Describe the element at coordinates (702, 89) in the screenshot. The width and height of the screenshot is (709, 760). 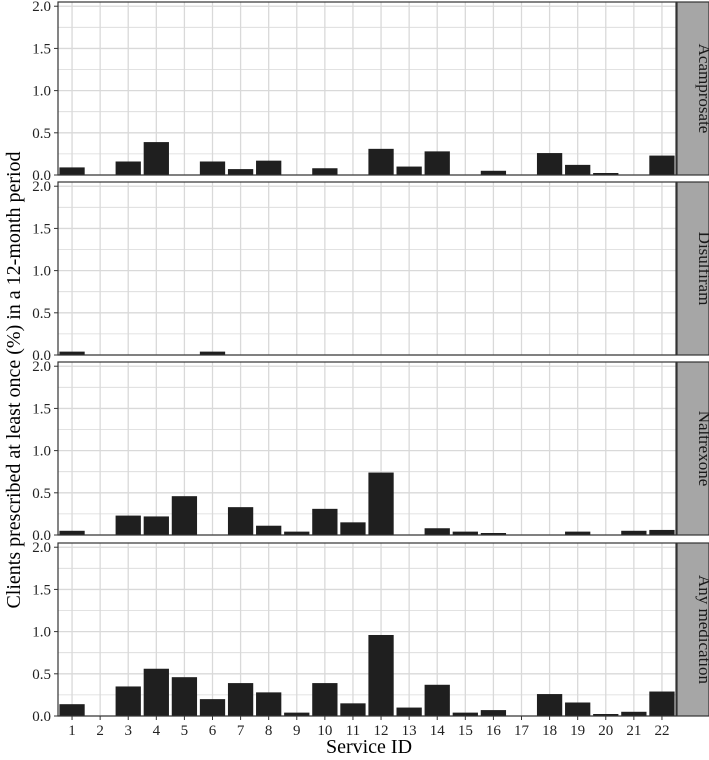
I see `facet-strip-label: Acamprosate` at that location.